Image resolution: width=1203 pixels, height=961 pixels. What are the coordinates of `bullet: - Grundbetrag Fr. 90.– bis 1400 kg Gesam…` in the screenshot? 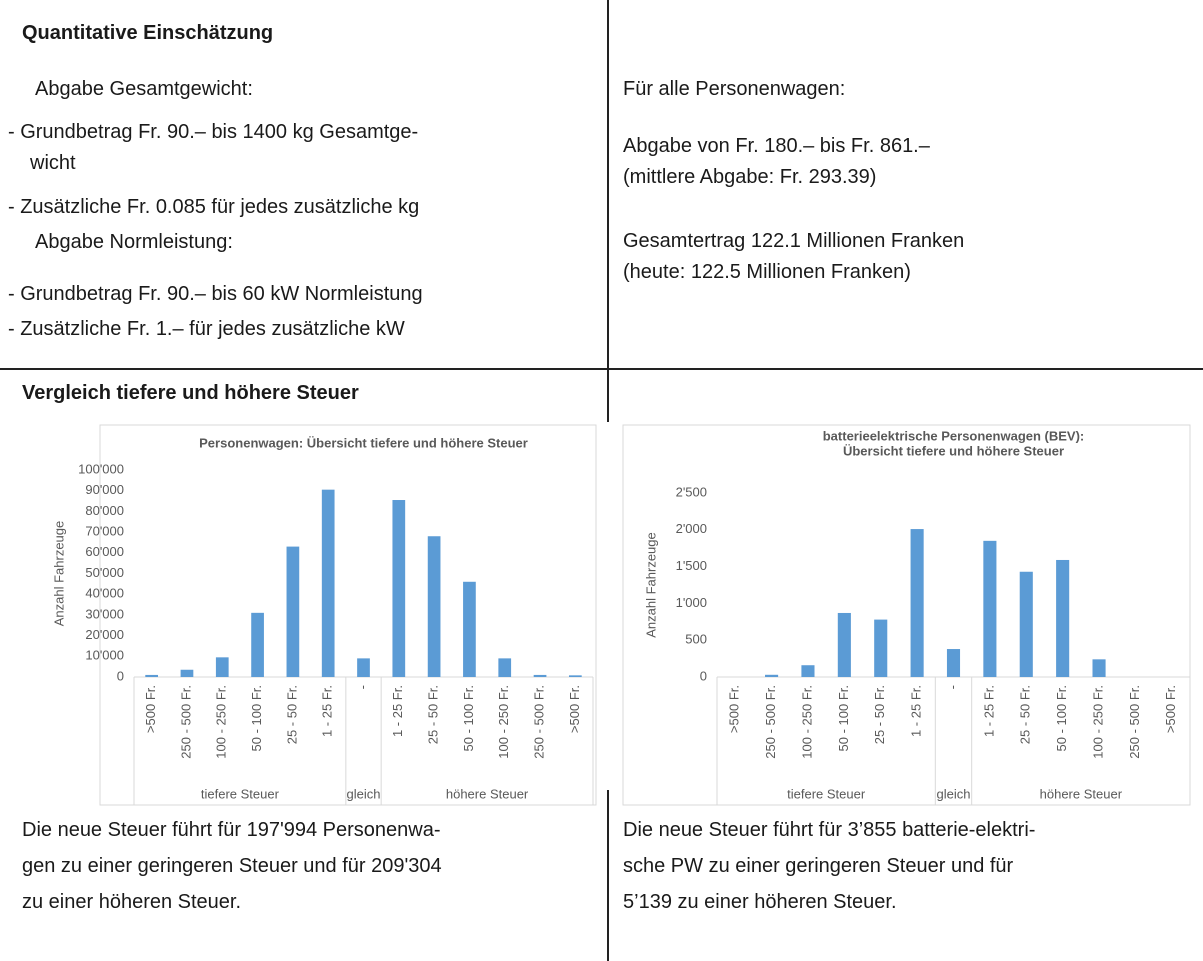 It's located at (213, 132).